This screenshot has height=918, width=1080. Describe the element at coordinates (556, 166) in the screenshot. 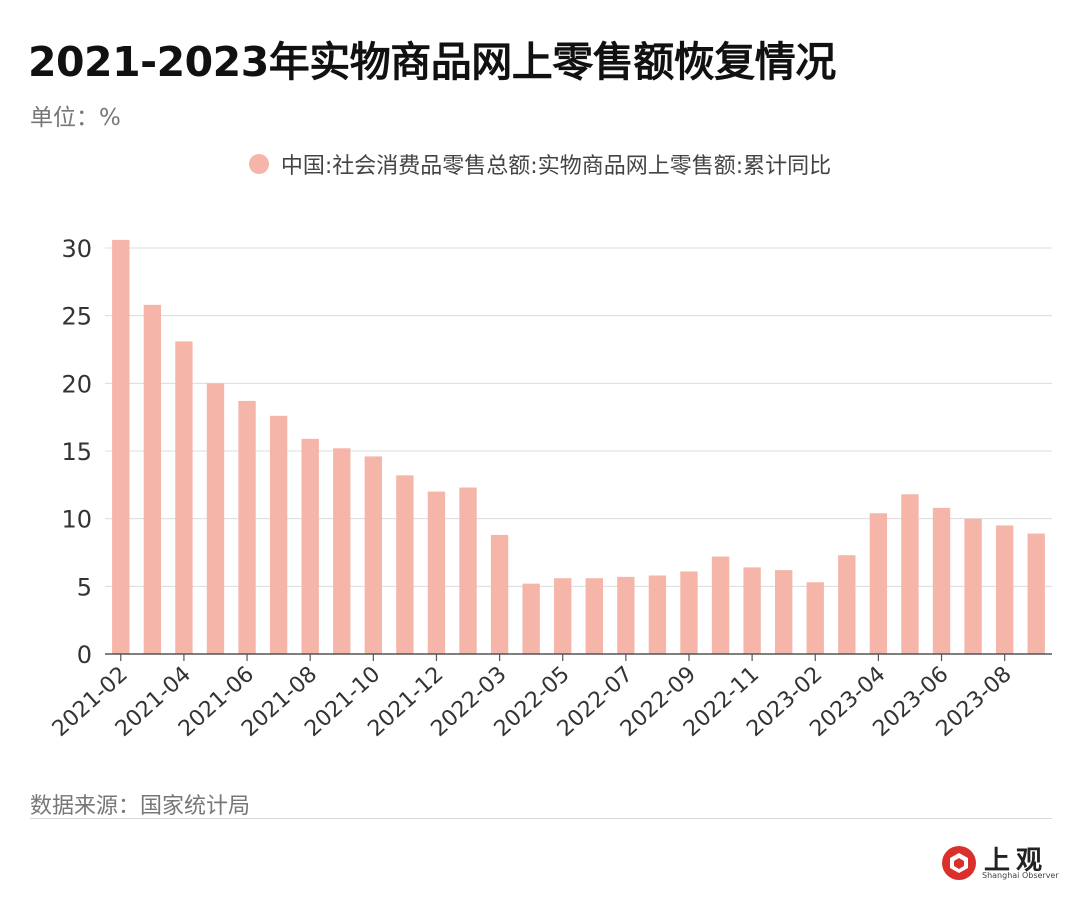

I see `legend-label: 中国:社会消费品零售总额:实物商品网上零售额:累计同比` at that location.